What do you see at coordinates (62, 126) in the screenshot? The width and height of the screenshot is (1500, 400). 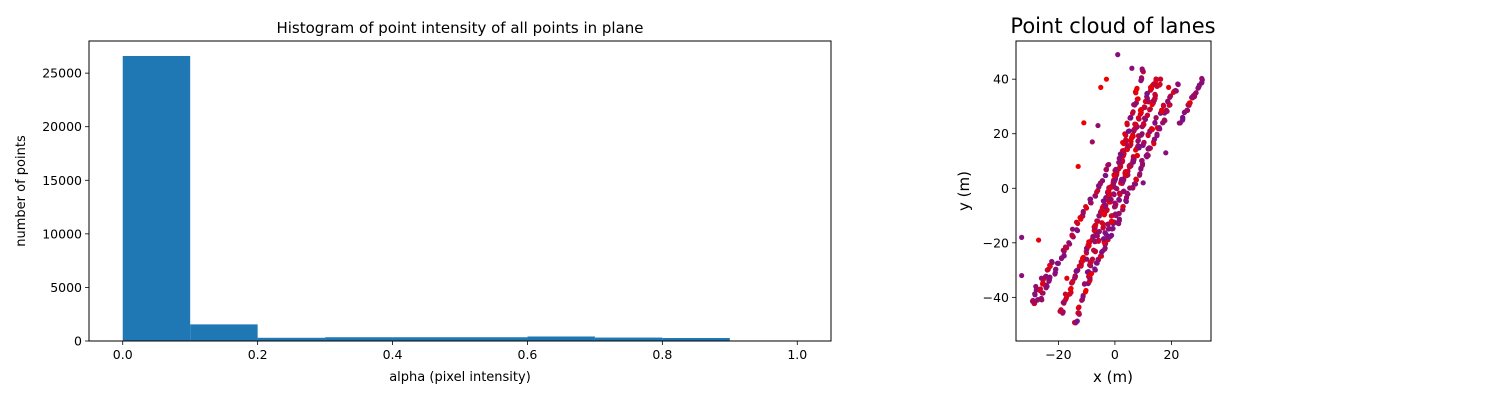 I see `histogram-y-tick-label: 20000` at bounding box center [62, 126].